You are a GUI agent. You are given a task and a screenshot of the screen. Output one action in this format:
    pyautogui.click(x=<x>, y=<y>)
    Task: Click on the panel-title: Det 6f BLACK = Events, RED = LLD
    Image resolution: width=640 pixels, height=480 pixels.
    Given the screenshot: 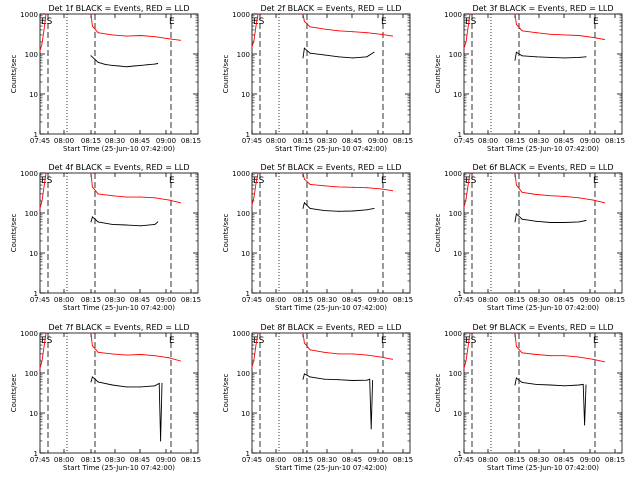 What is the action you would take?
    pyautogui.click(x=542, y=167)
    